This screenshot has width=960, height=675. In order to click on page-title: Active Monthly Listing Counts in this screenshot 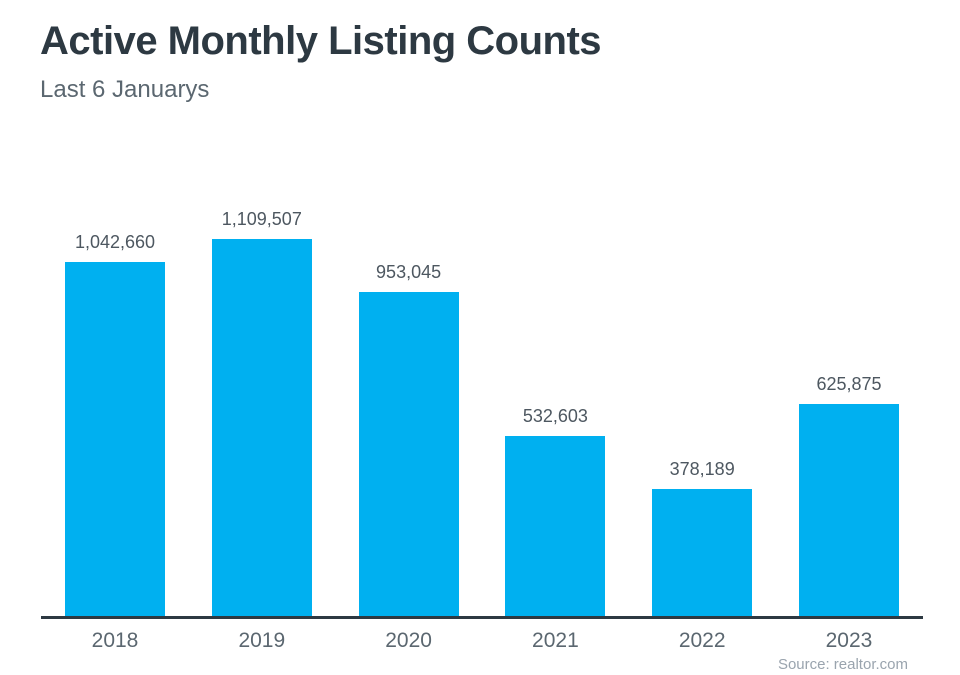, I will do `click(321, 41)`.